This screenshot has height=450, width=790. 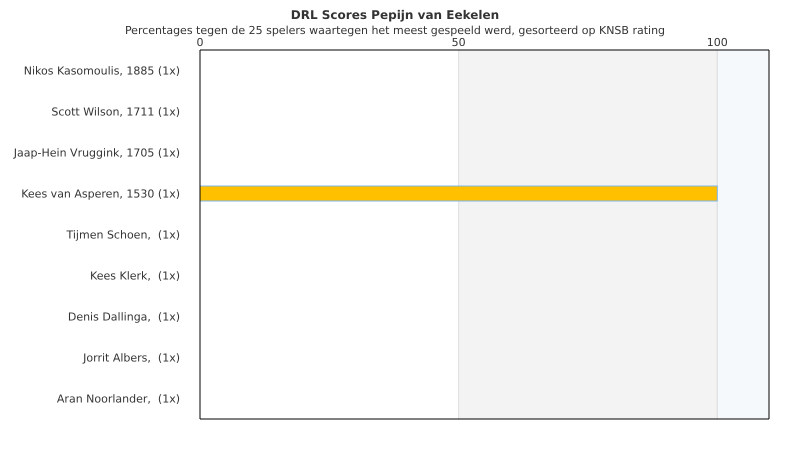 I want to click on x-tick-label: 0, so click(x=200, y=42).